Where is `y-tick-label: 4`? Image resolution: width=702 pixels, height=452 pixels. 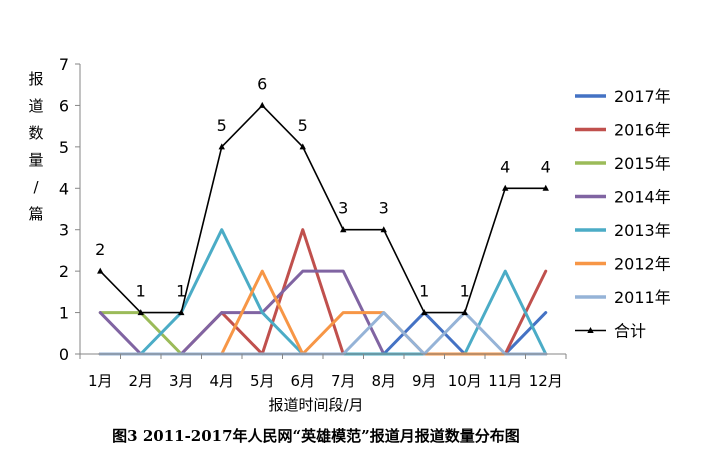 y-tick-label: 4 is located at coordinates (64, 188).